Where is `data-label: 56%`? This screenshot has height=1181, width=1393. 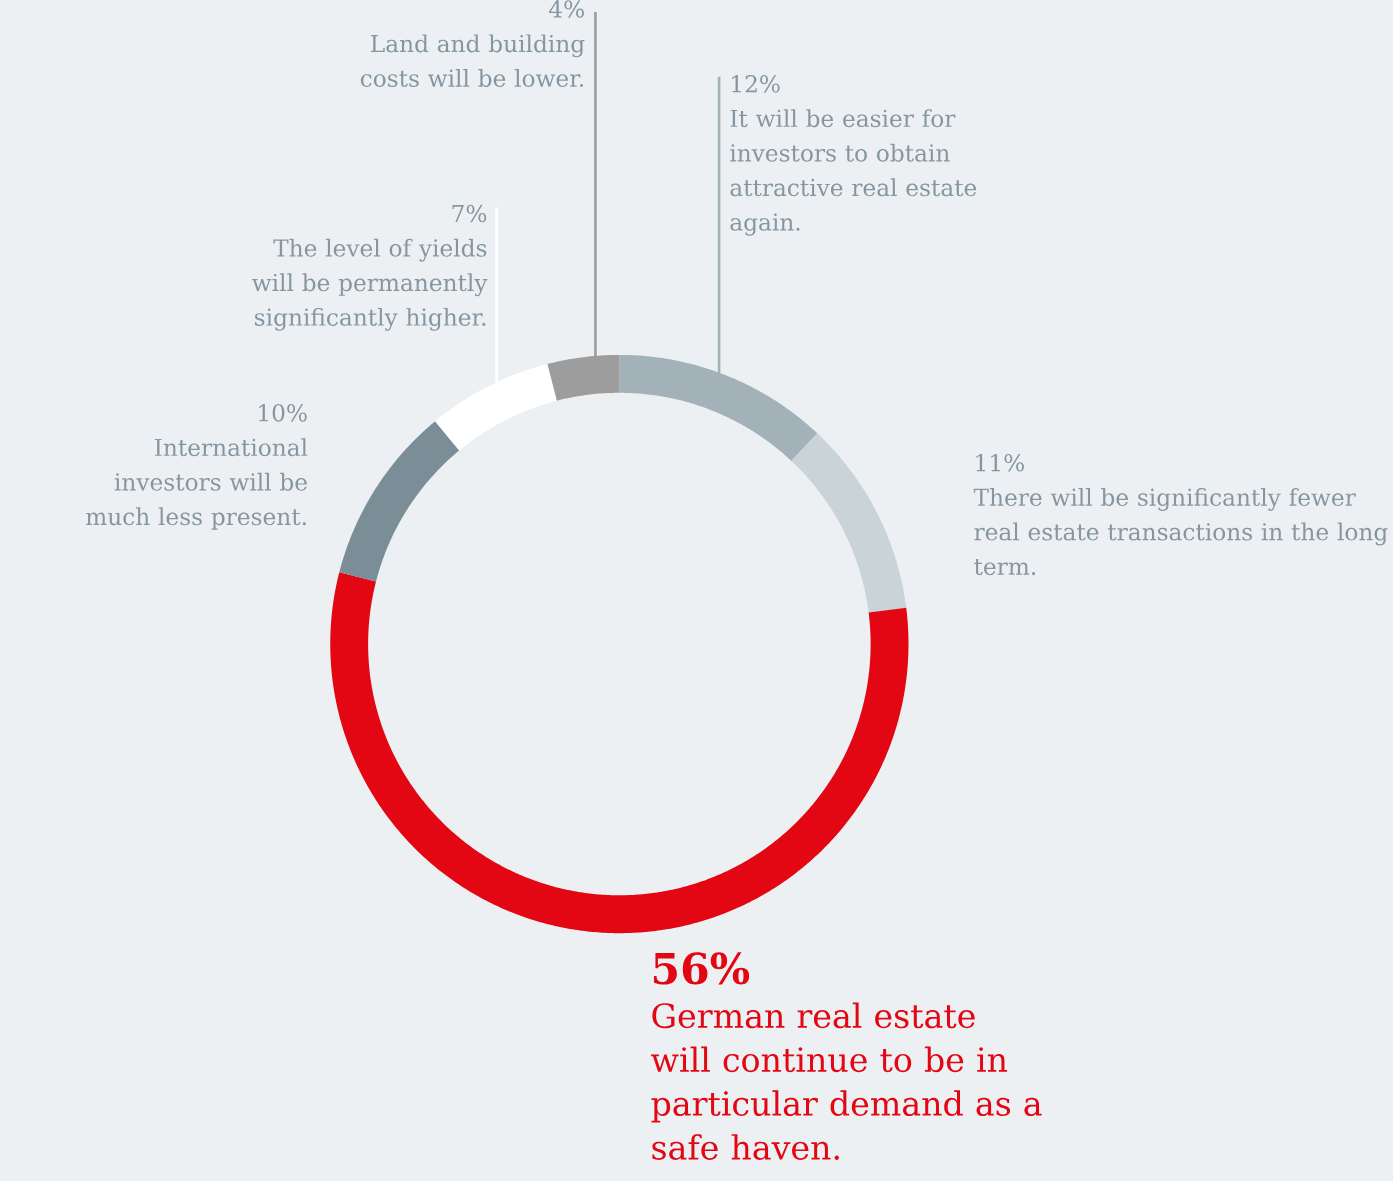
data-label: 56% is located at coordinates (702, 968).